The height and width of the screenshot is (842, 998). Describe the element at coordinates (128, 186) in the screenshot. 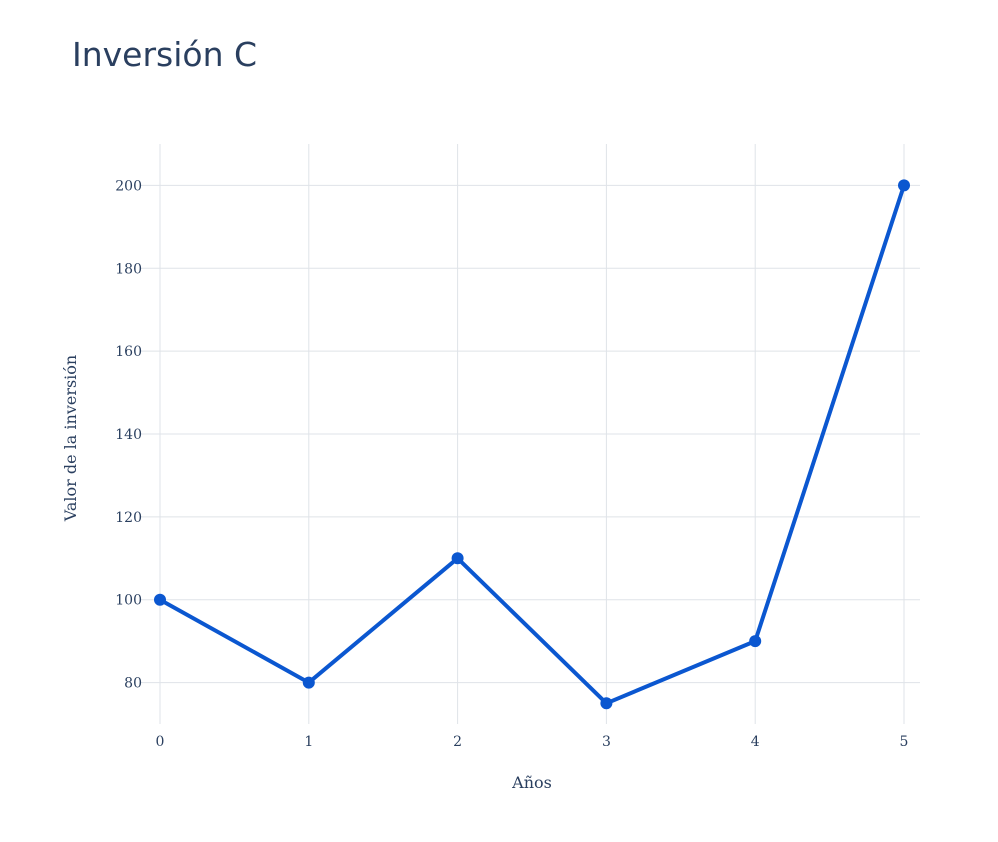

I see `y-tick-label: 200` at that location.